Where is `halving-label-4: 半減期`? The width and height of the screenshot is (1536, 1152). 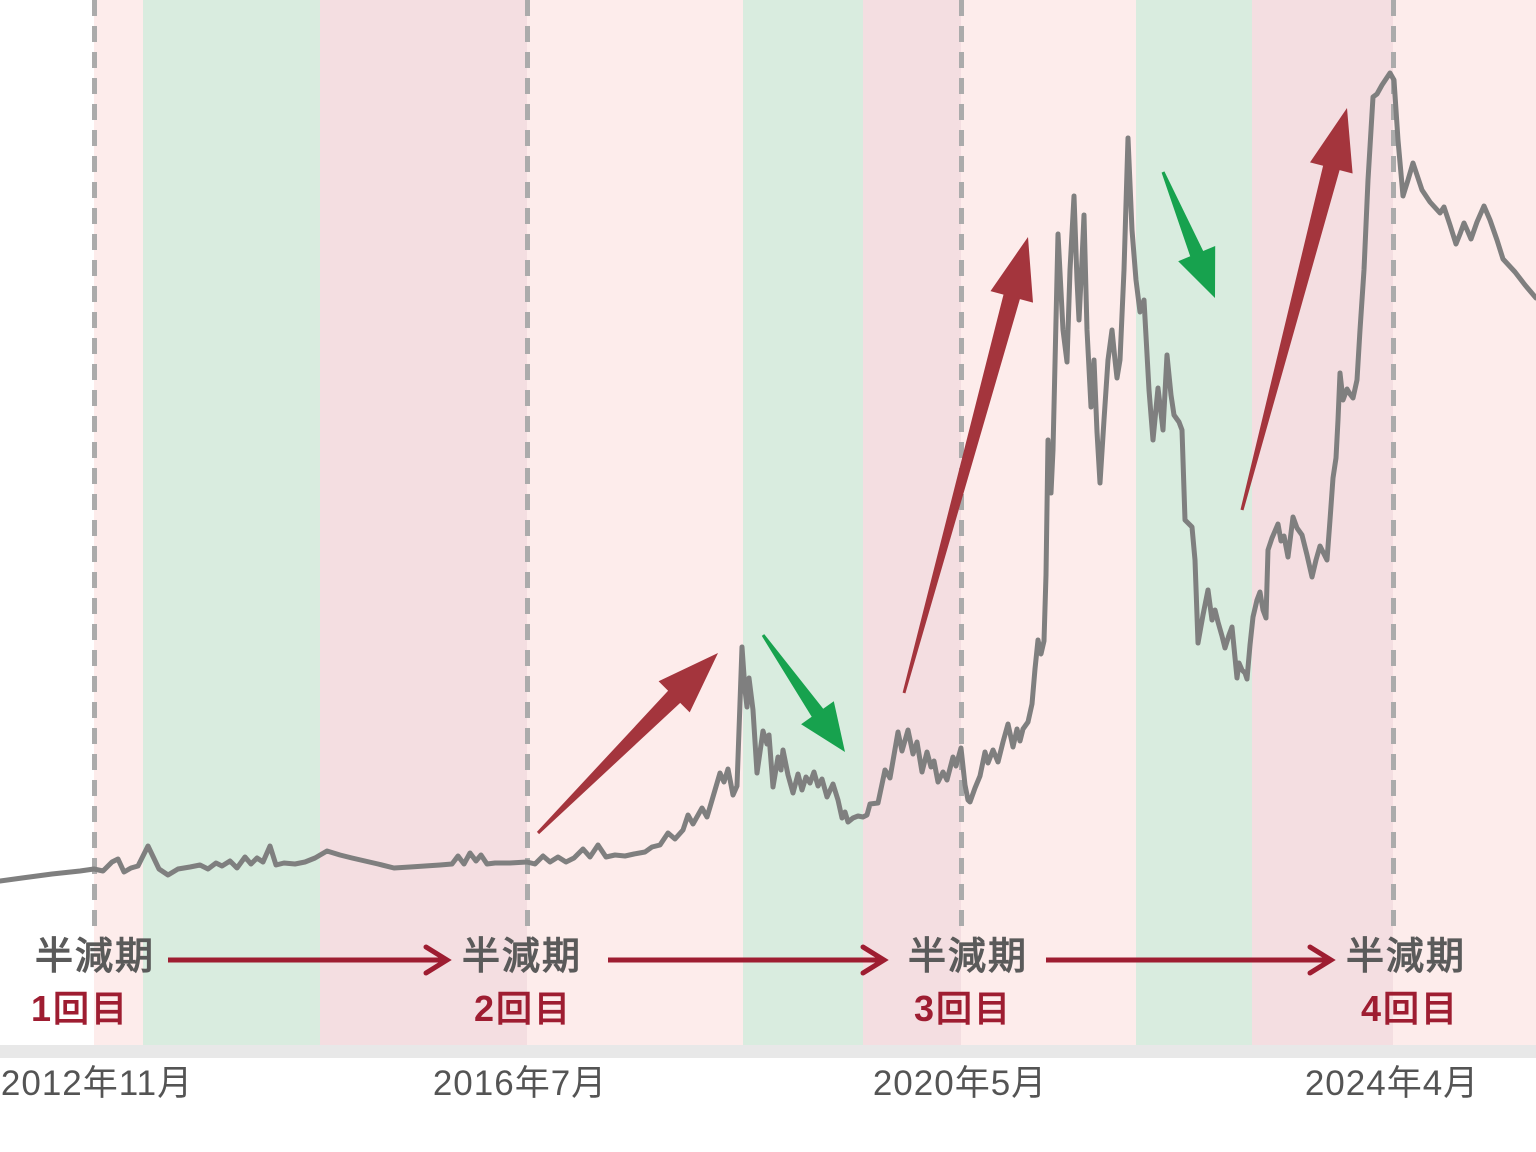
halving-label-4: 半減期 is located at coordinates (1406, 957).